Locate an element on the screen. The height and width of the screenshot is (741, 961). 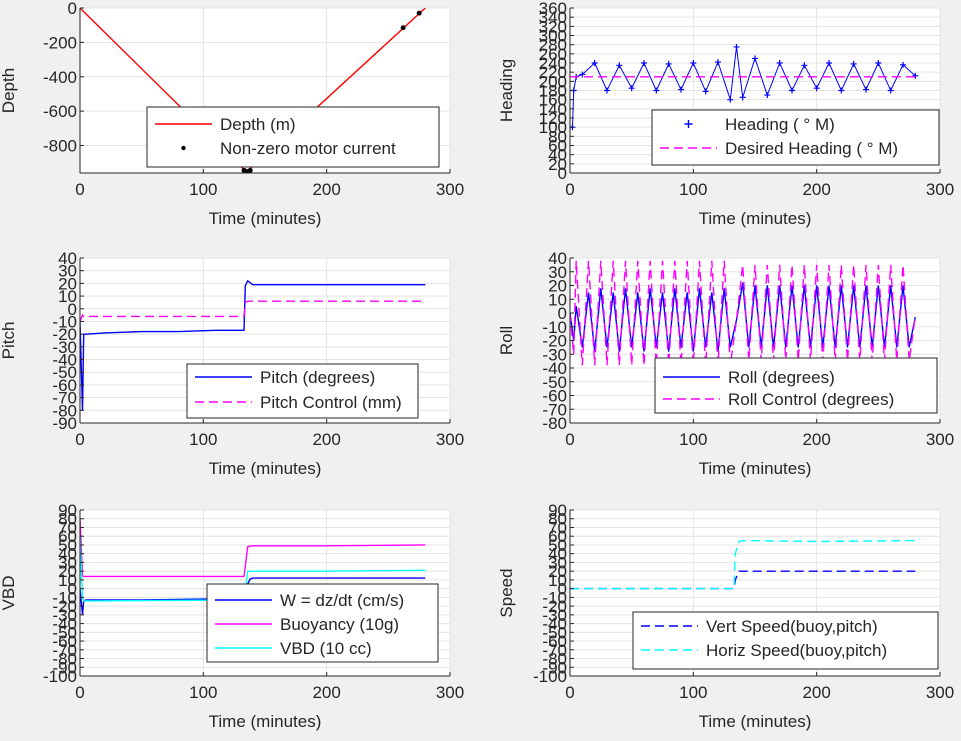
vbd-x-axis-label: Time (minutes) is located at coordinates (265, 721).